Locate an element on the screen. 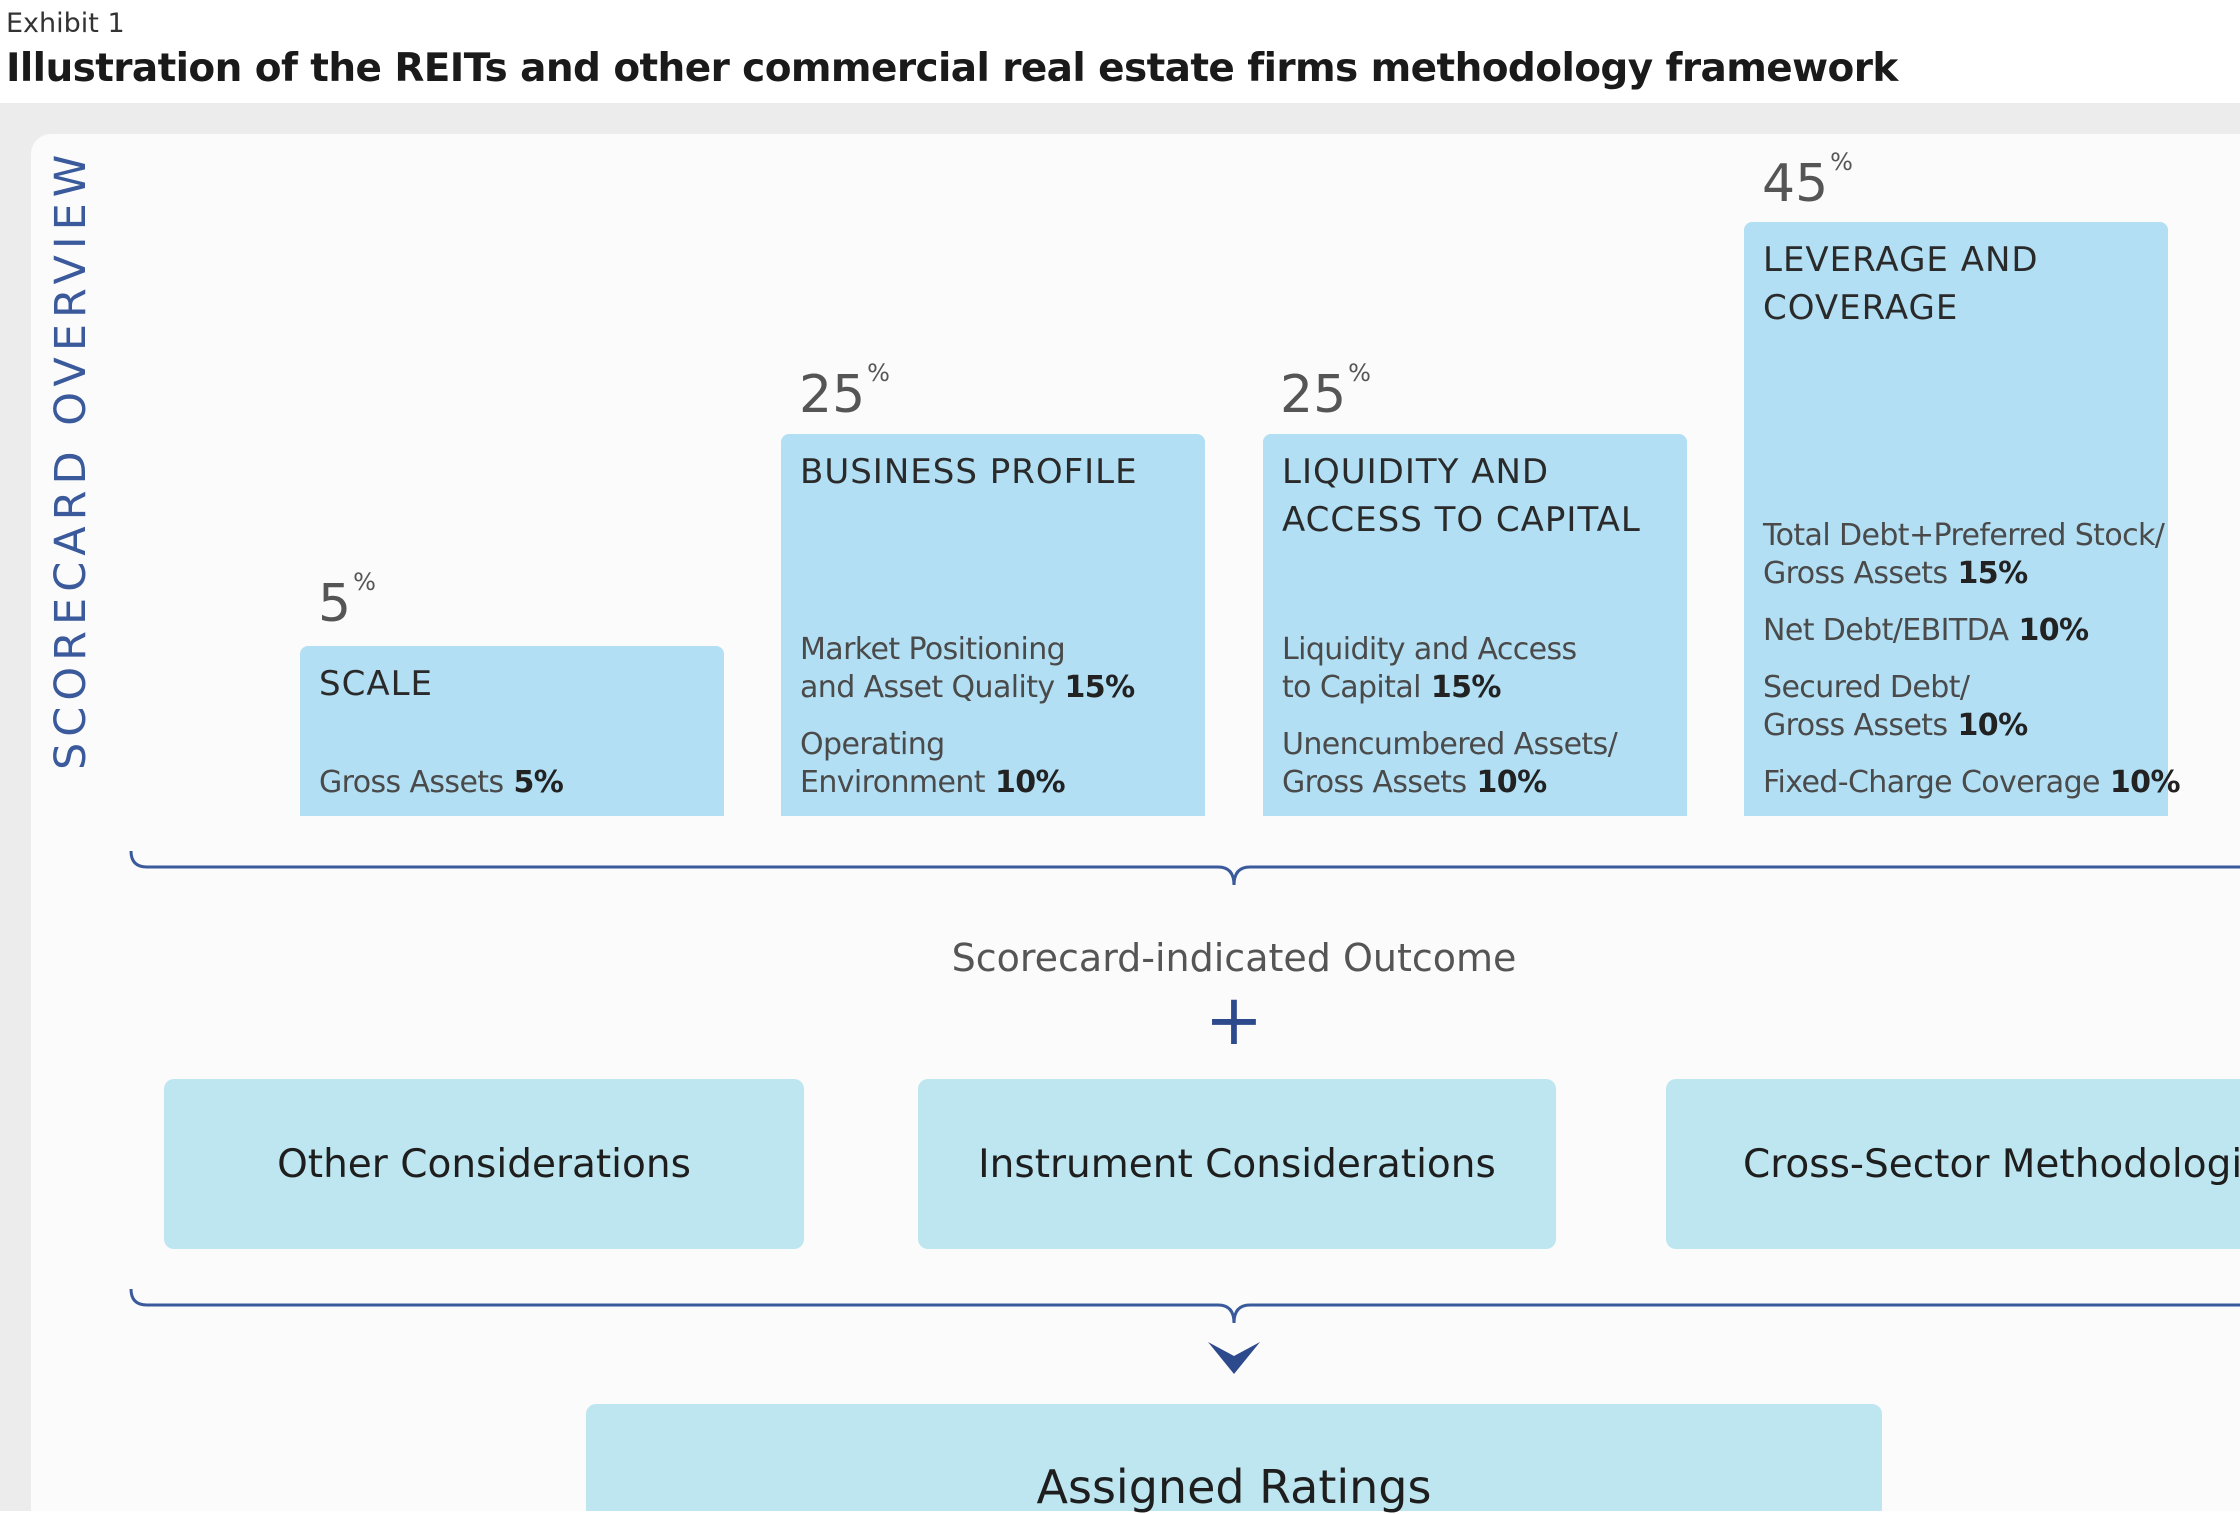 This screenshot has width=2240, height=1514. factor-title-line: ACCESS TO CAPITAL is located at coordinates (1461, 520).